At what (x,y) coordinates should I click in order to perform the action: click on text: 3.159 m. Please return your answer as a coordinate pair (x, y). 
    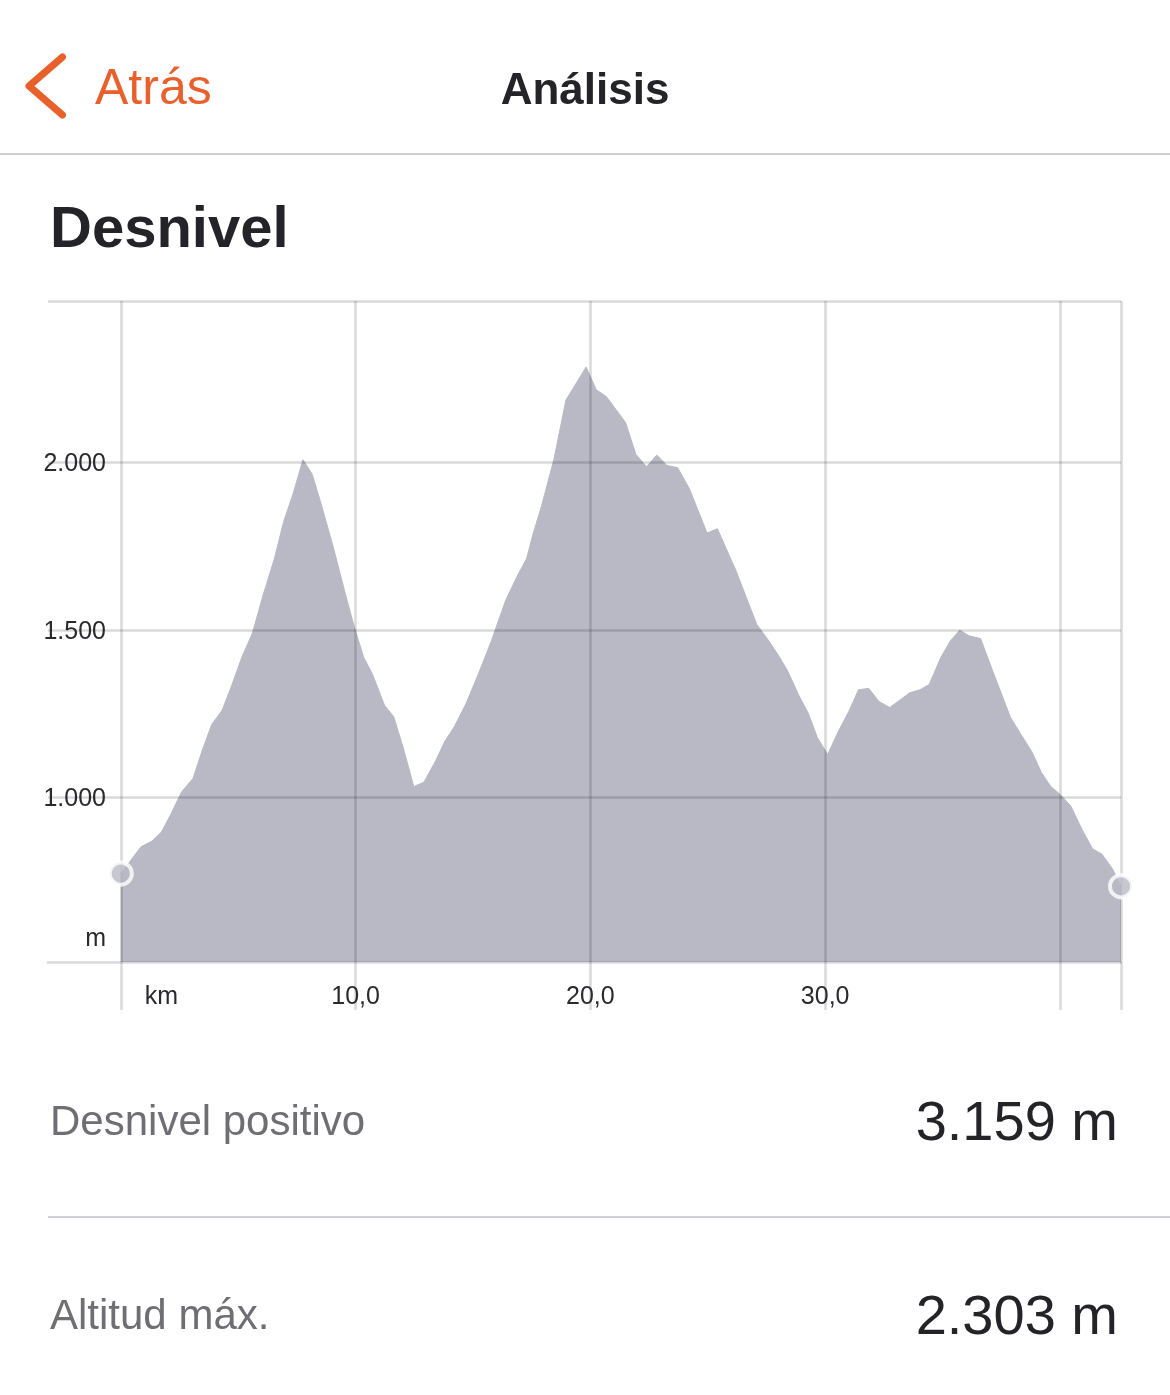
    Looking at the image, I should click on (1016, 1121).